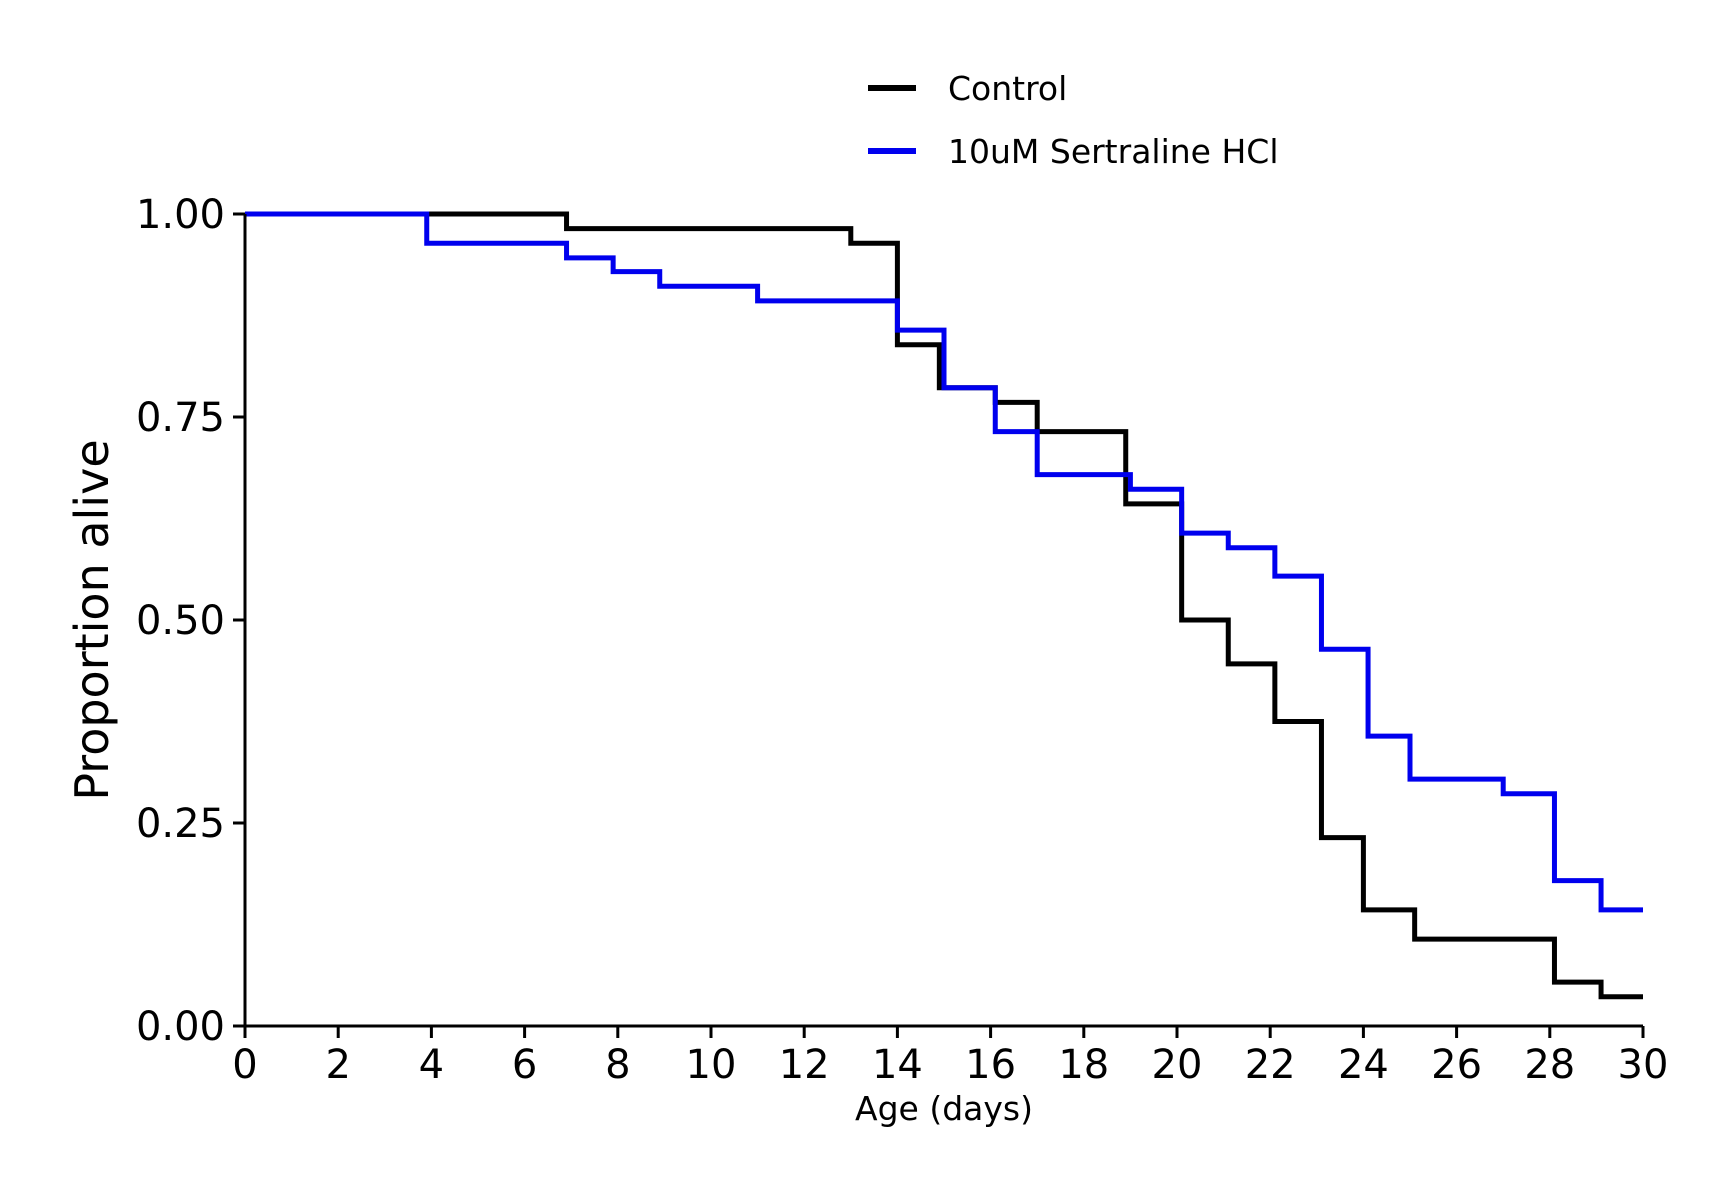  I want to click on x-tick-label: 22, so click(1270, 1065).